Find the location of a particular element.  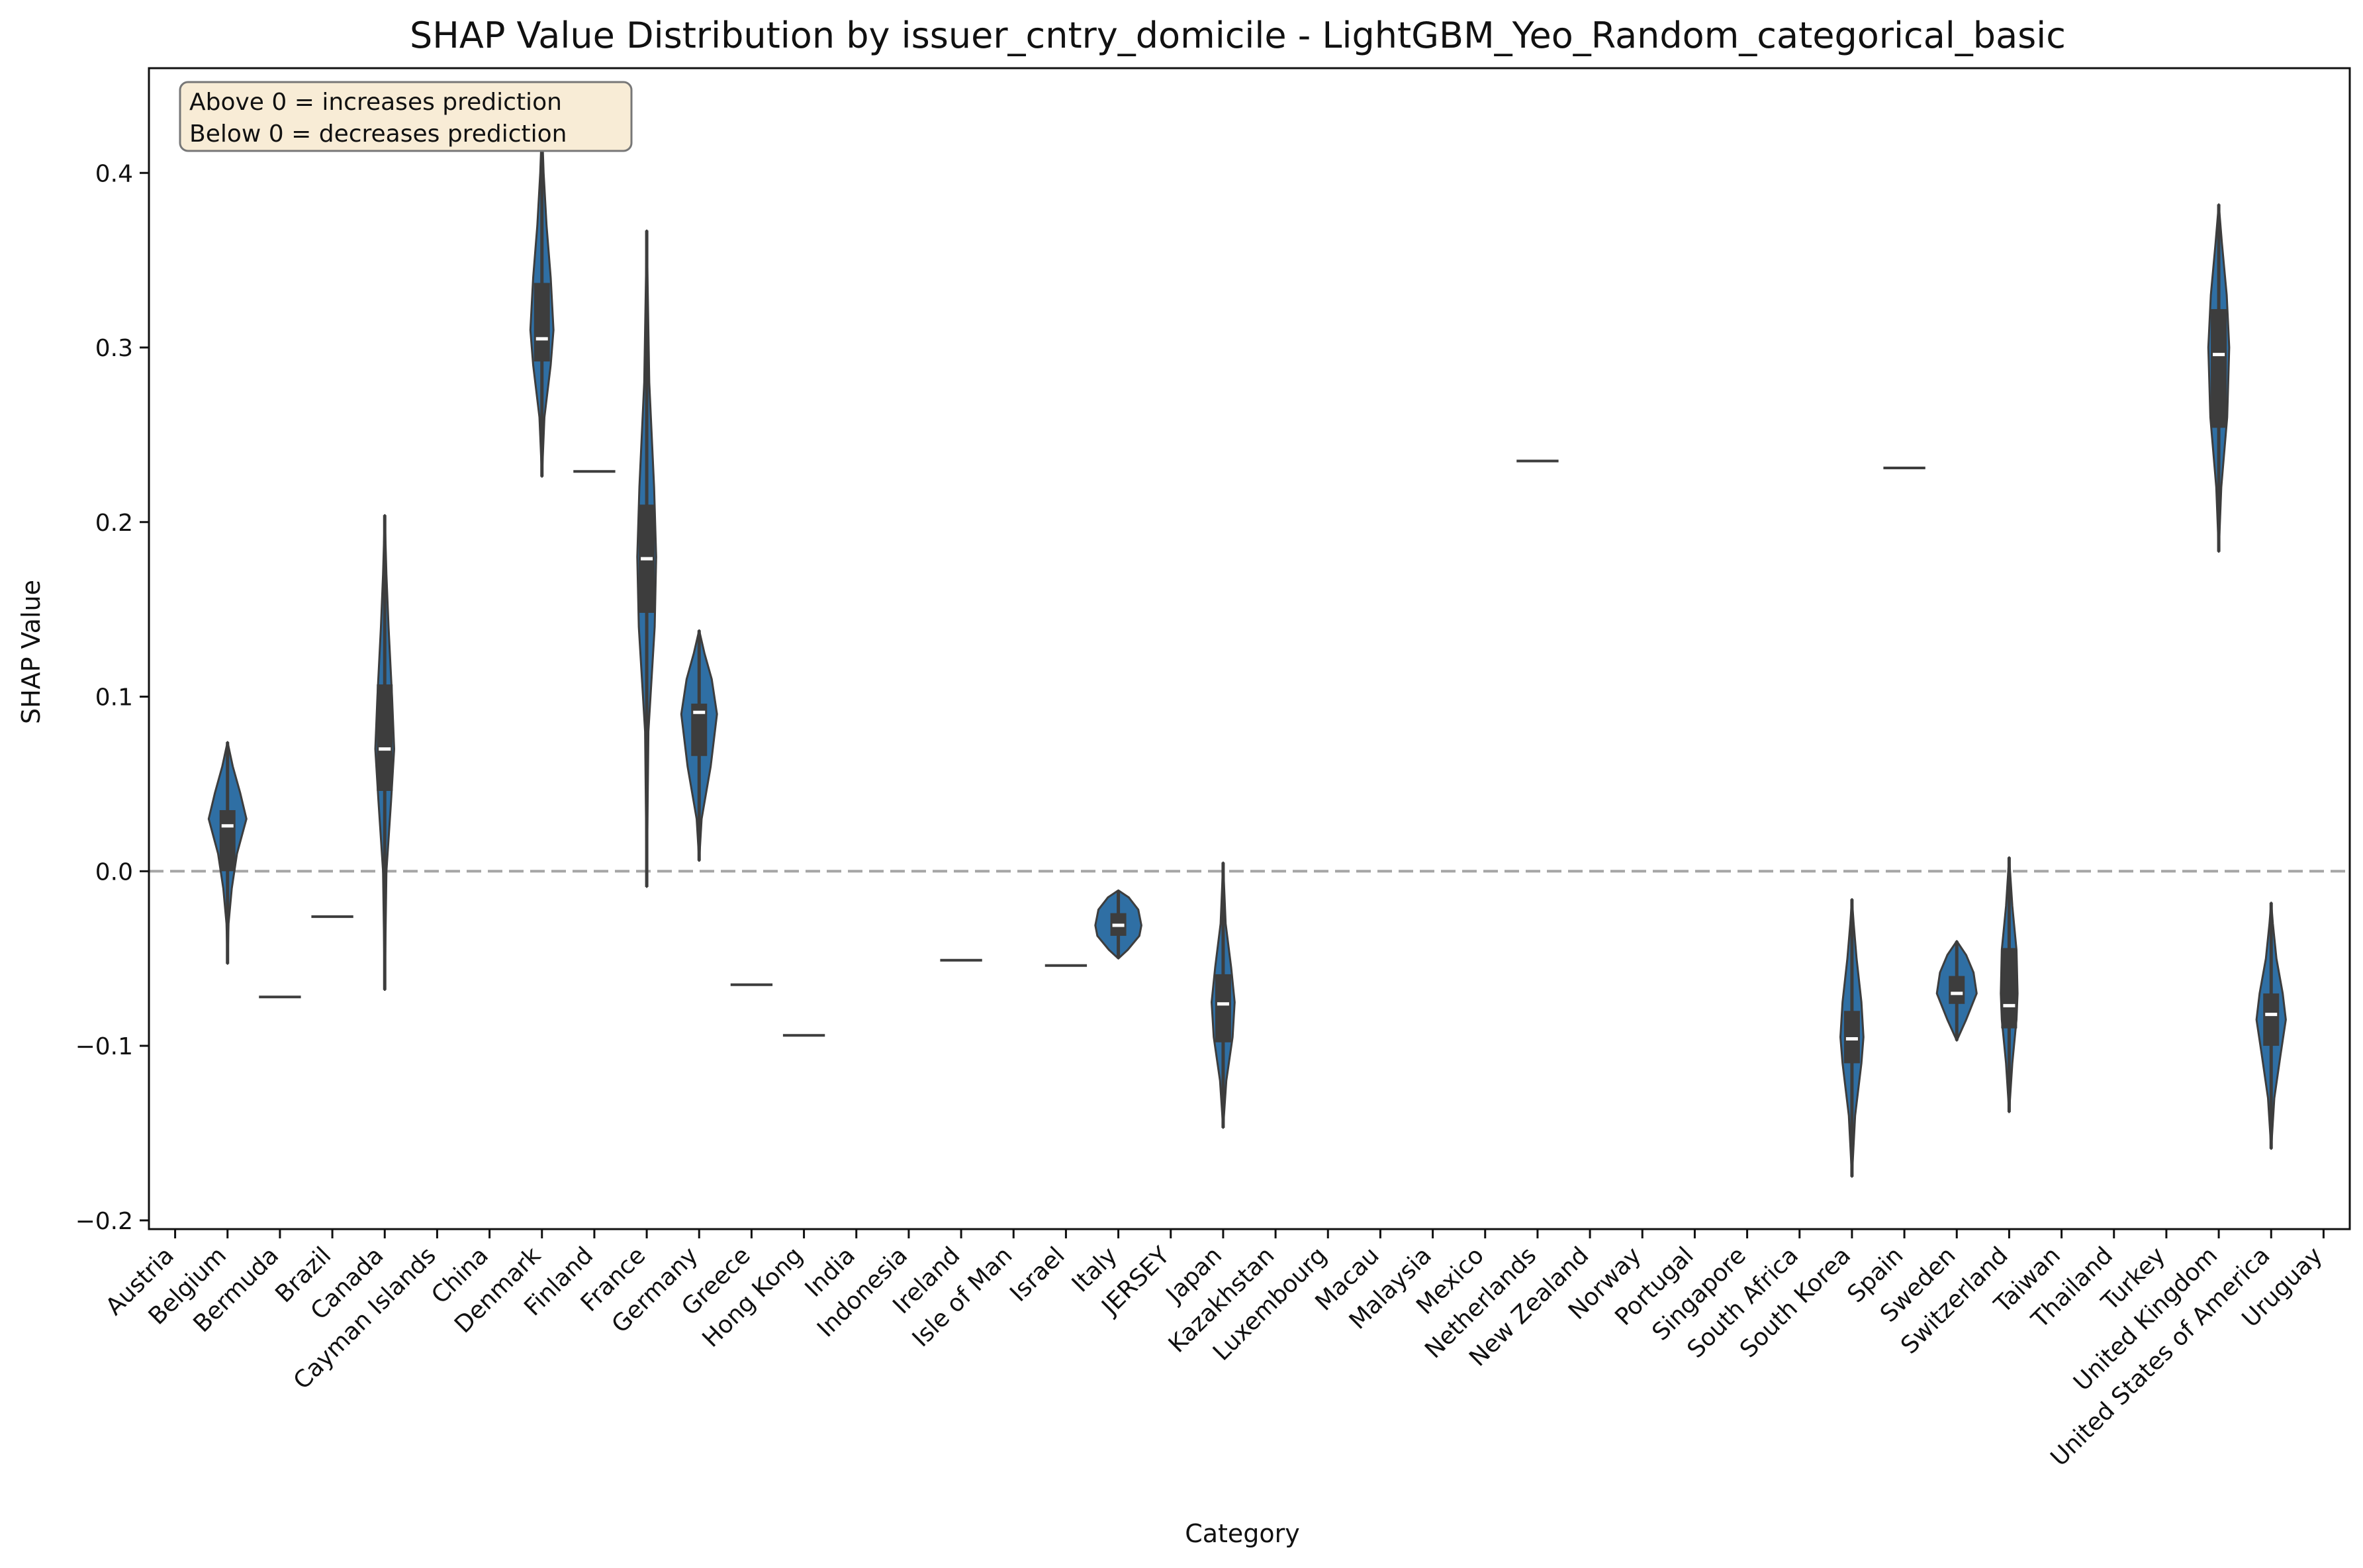

annotation-background is located at coordinates (406, 116).